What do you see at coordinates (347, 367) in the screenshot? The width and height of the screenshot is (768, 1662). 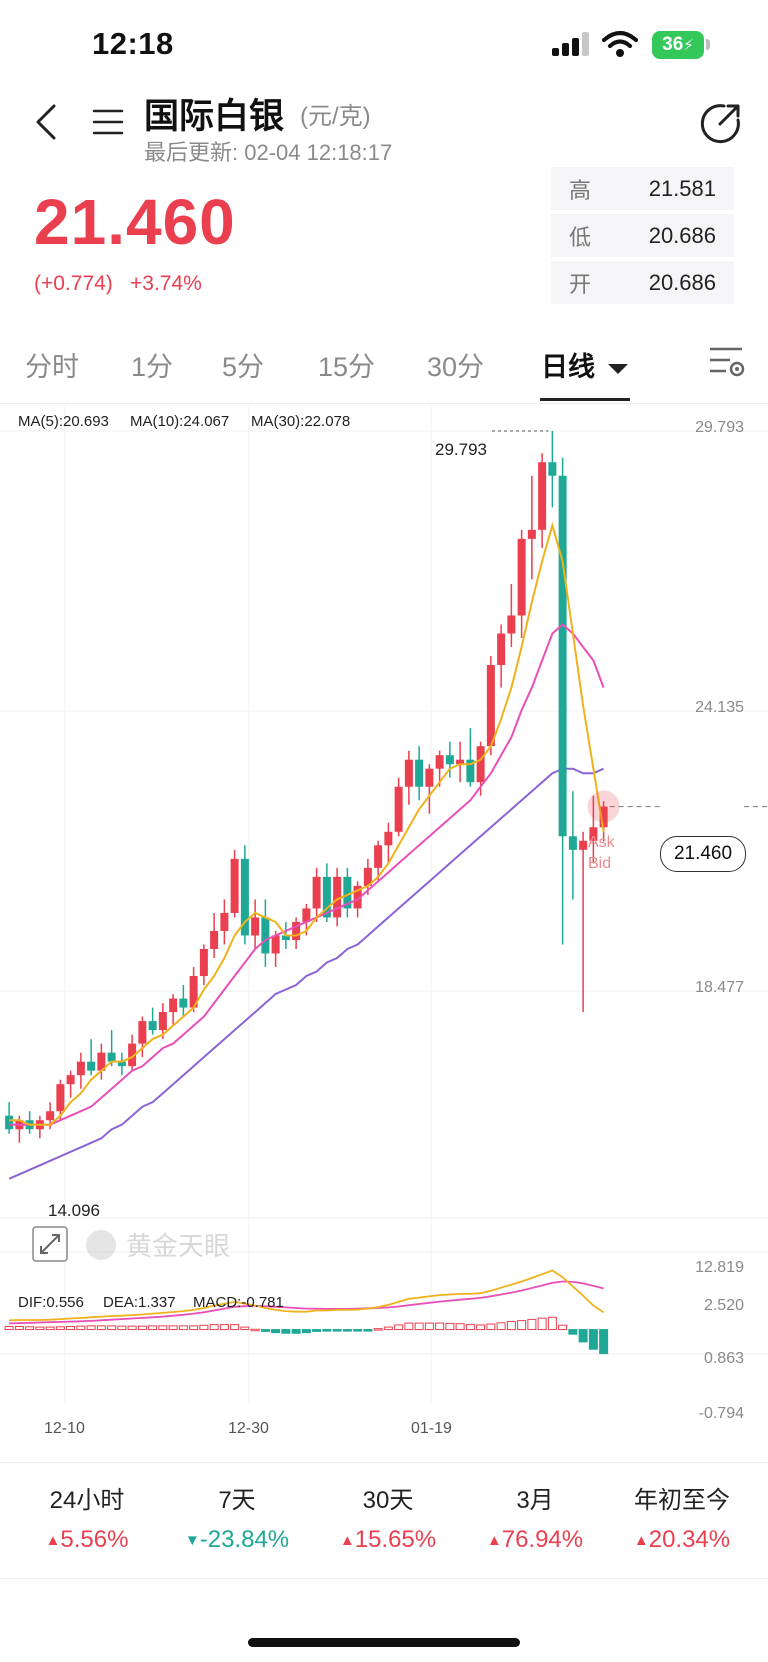 I see `tab-15min: 15分` at bounding box center [347, 367].